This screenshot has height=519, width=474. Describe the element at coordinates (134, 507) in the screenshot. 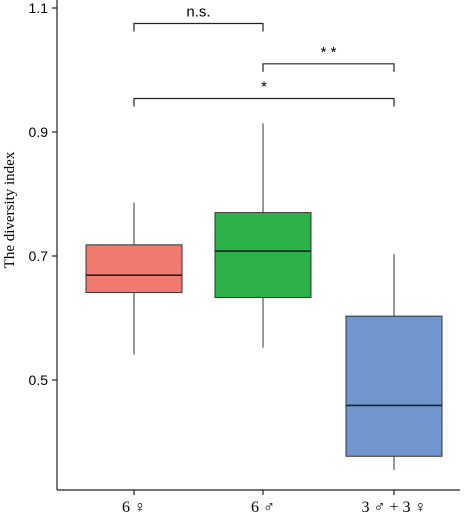

I see `x-tick-label: 6 ♀` at that location.